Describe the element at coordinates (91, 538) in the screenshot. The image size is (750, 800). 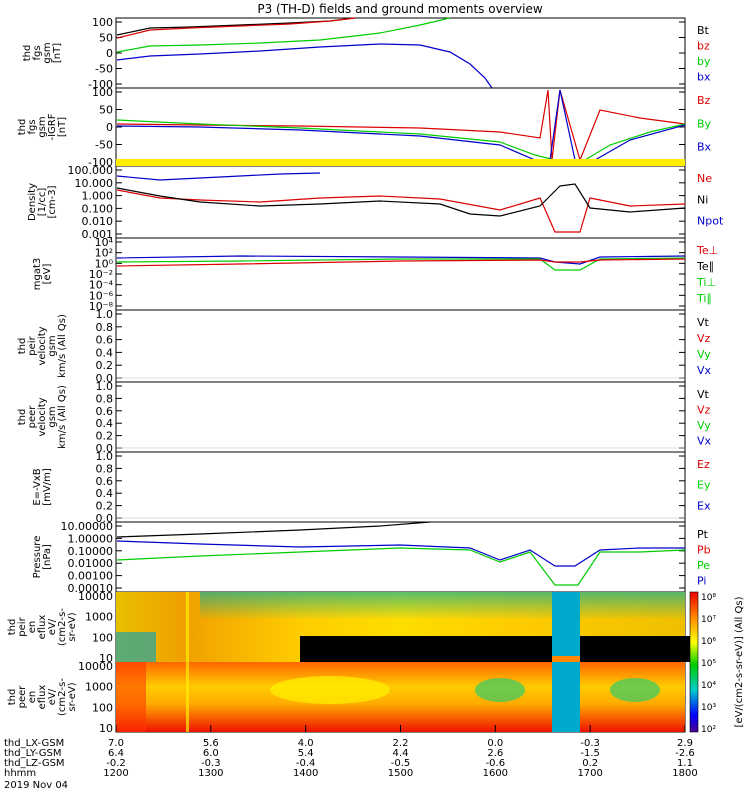
I see `y-tick-label: 1.00000` at that location.